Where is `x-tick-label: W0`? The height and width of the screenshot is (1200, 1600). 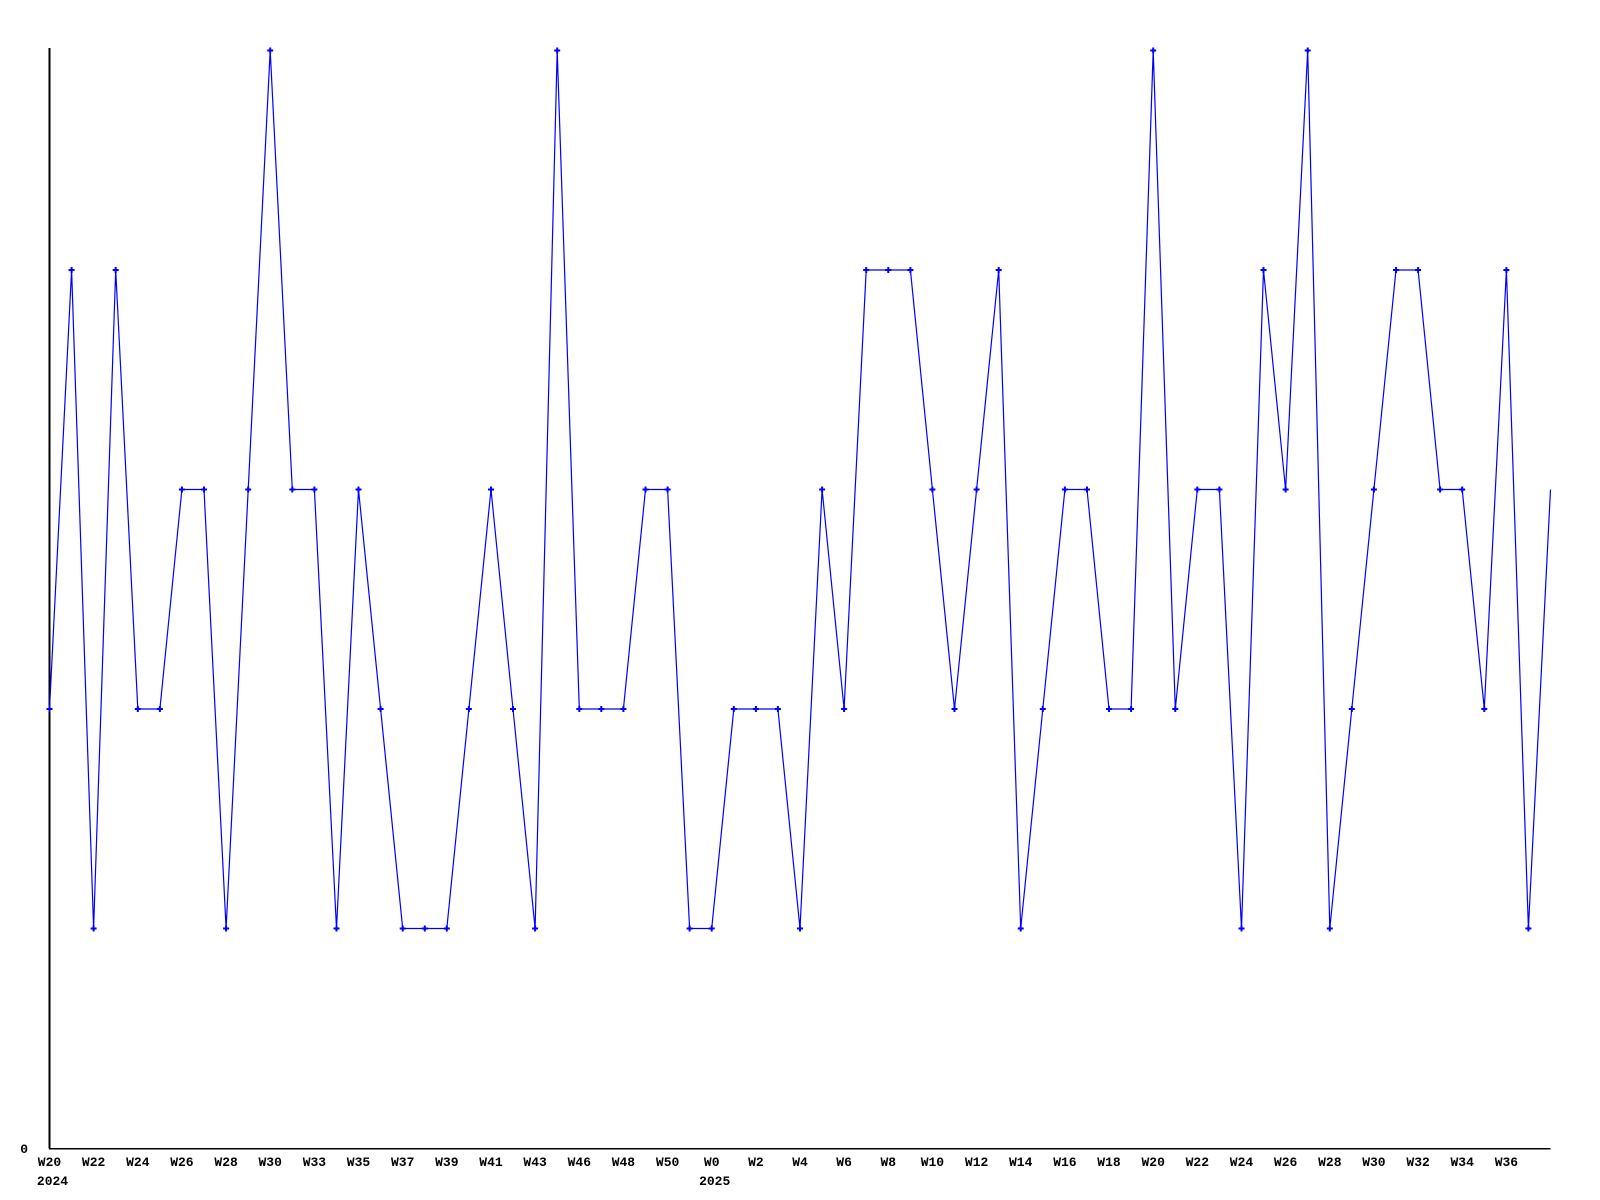 x-tick-label: W0 is located at coordinates (712, 1162).